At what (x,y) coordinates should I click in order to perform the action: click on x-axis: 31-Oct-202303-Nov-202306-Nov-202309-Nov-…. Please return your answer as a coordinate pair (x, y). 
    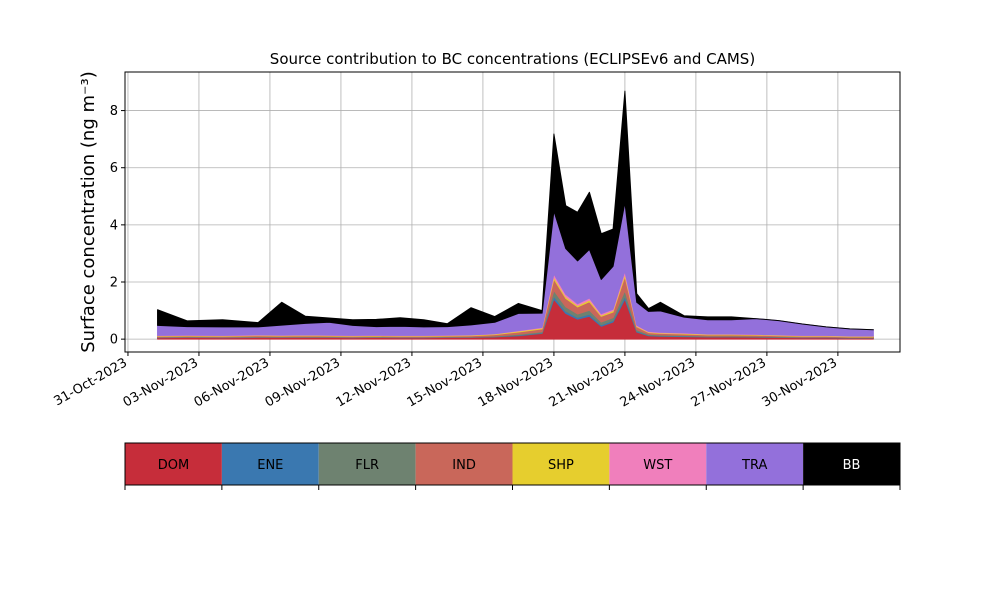
    Looking at the image, I should click on (446, 381).